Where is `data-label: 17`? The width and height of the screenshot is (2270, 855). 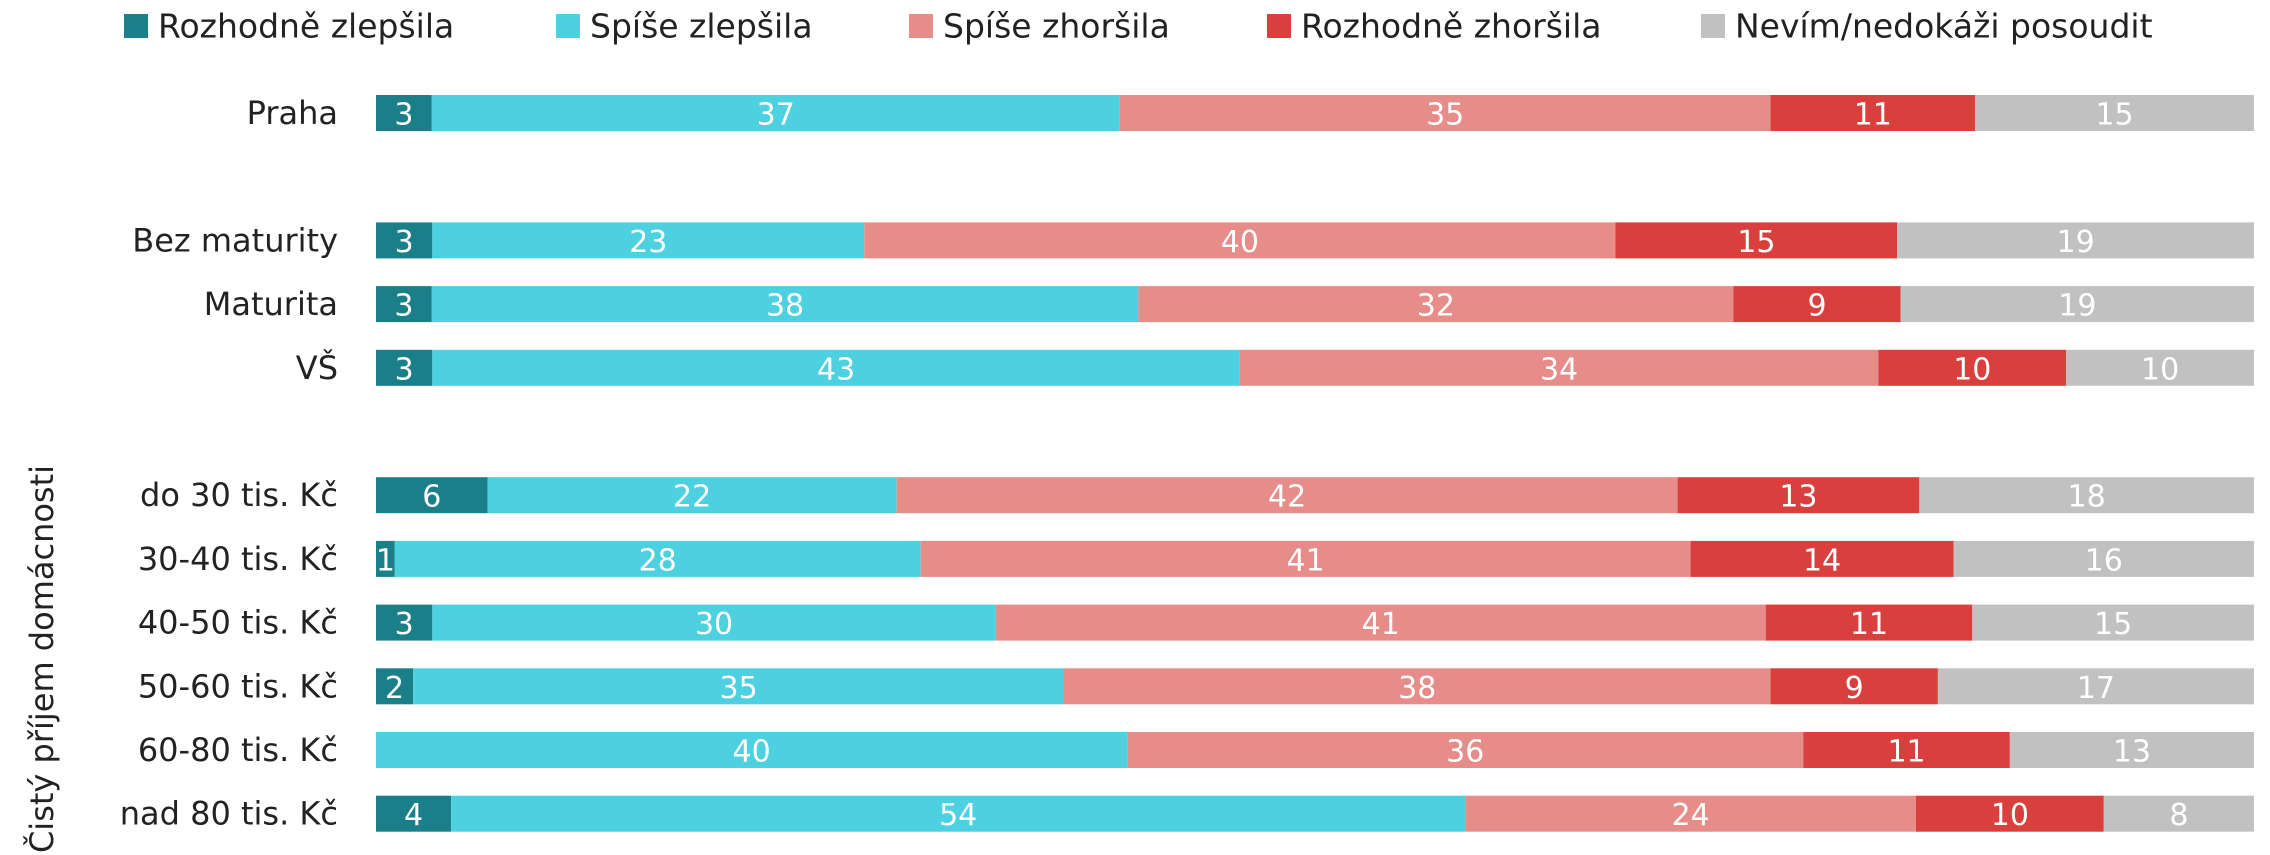
data-label: 17 is located at coordinates (2096, 688).